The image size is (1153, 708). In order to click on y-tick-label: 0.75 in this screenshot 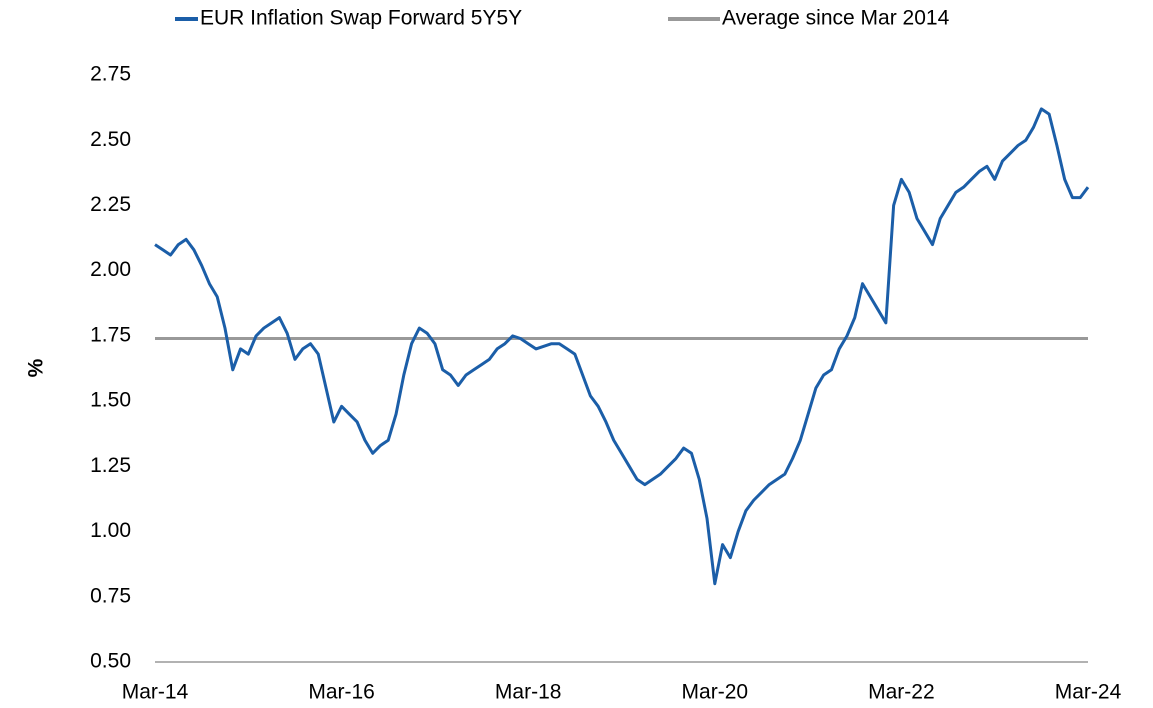, I will do `click(110, 595)`.